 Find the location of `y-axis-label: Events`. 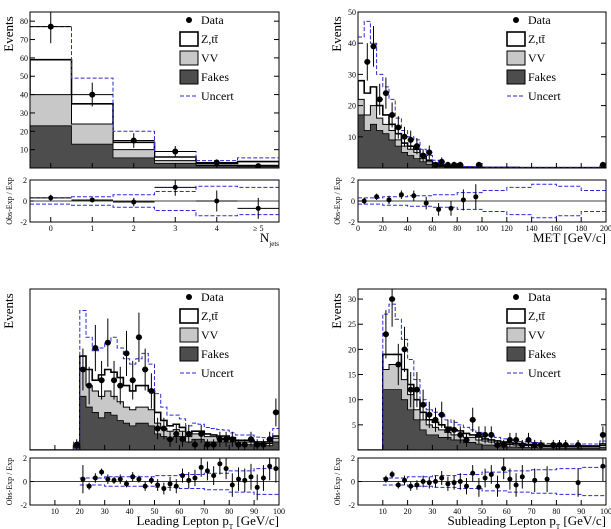

y-axis-label: Events is located at coordinates (8, 33).